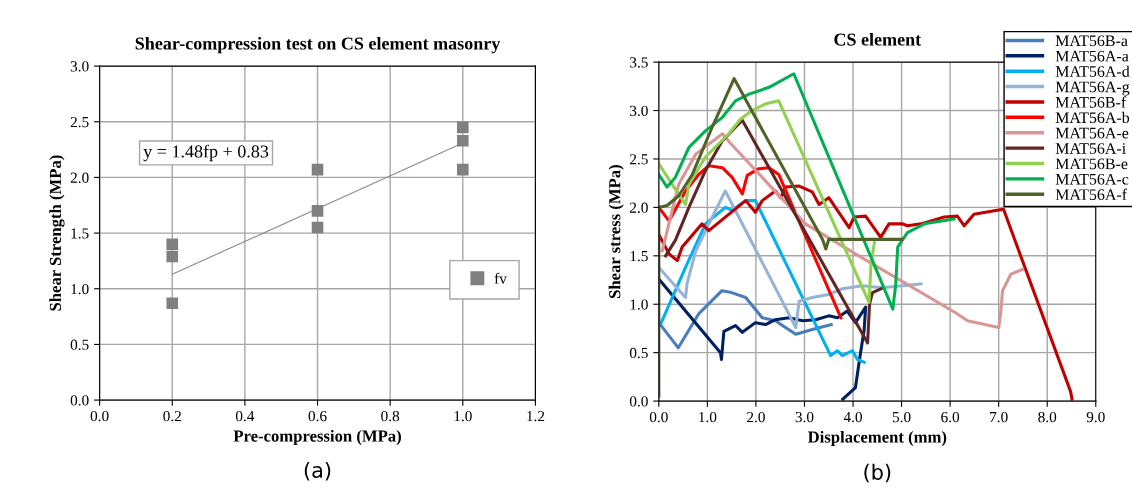 The image size is (1132, 497). I want to click on x-tick-label: 2.0, so click(756, 417).